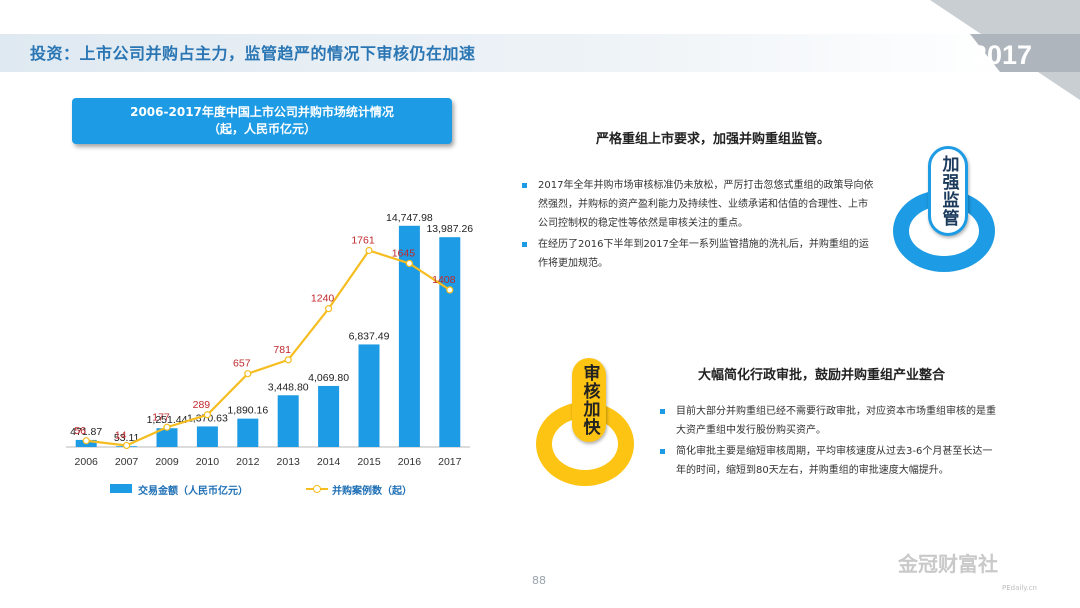 This screenshot has height=608, width=1080. What do you see at coordinates (193, 491) in the screenshot?
I see `legend-bar-label: 交易金额（人民币亿元）` at bounding box center [193, 491].